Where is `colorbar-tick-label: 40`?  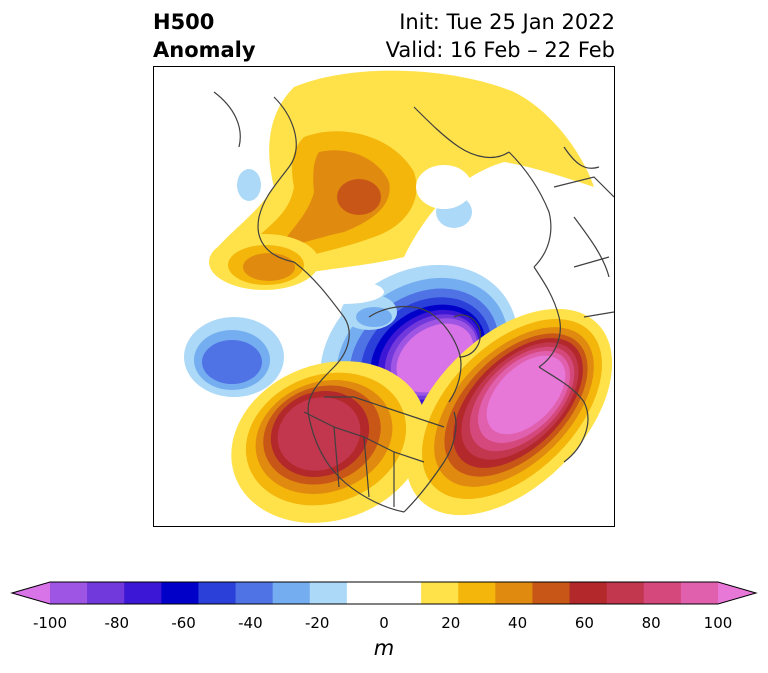 colorbar-tick-label: 40 is located at coordinates (518, 623).